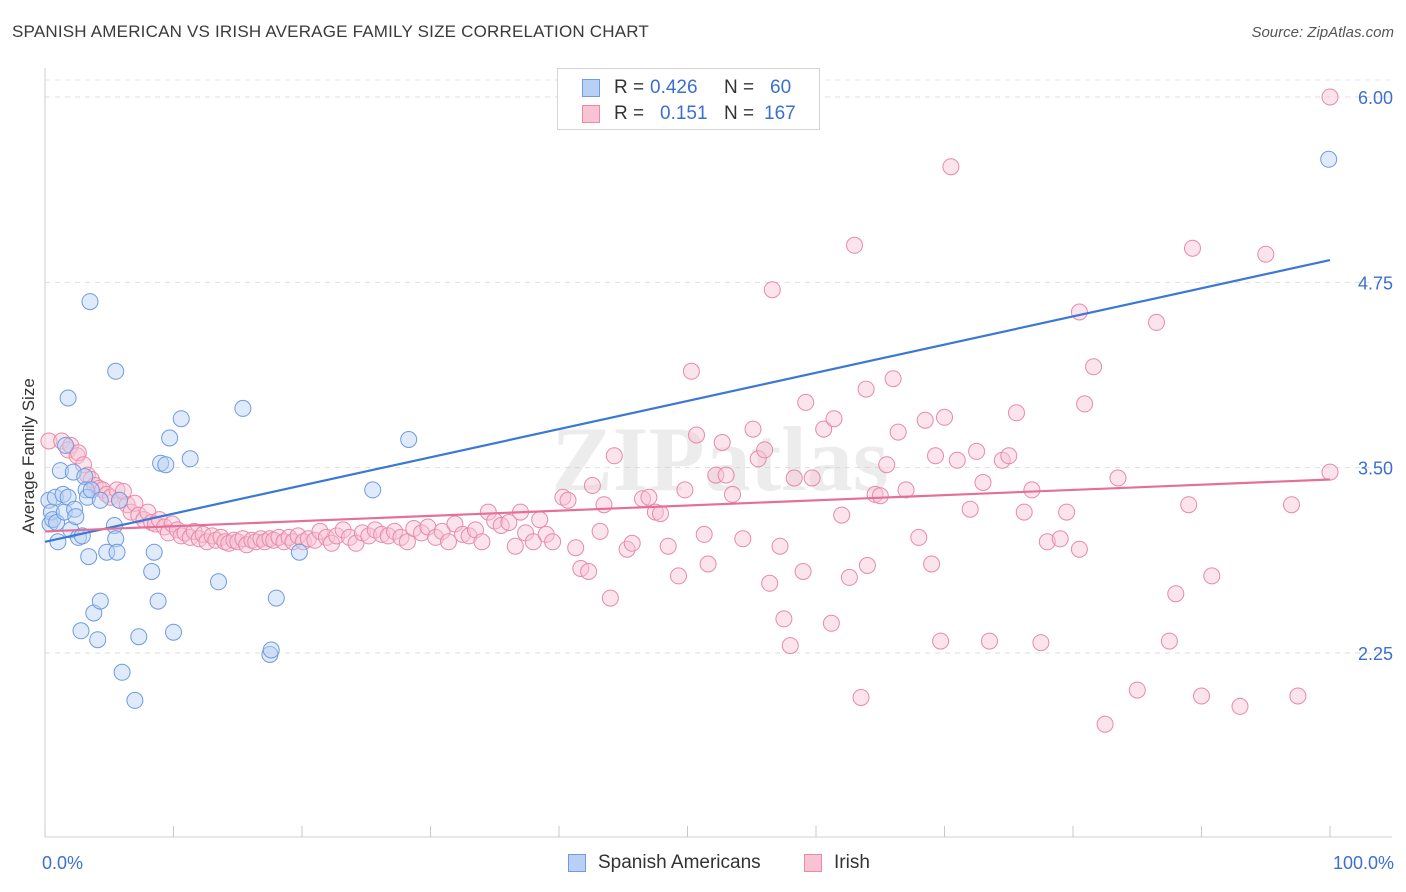  What do you see at coordinates (684, 113) in the screenshot?
I see `legend-r-value: 0.151` at bounding box center [684, 113].